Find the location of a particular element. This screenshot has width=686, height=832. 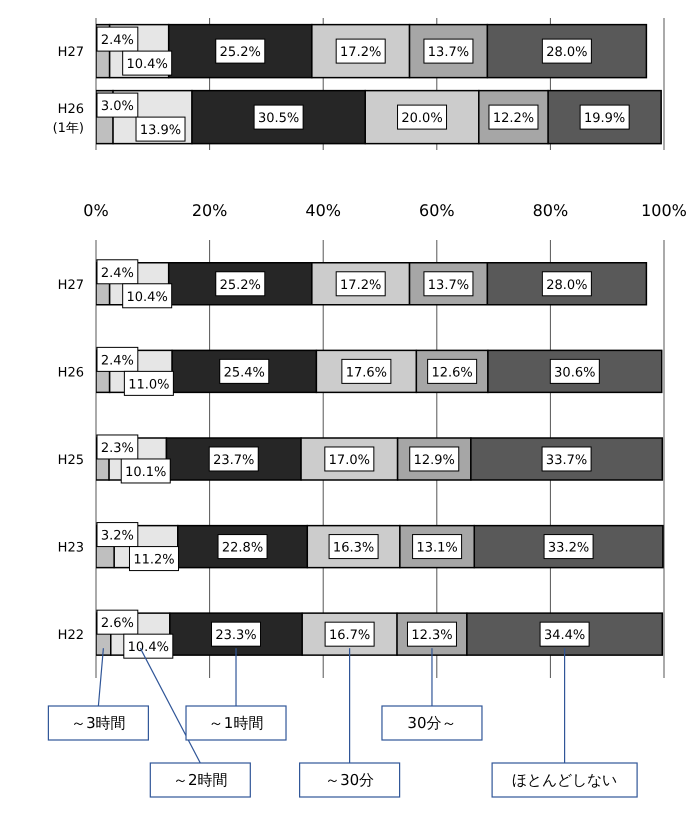

data-label: 25.4% is located at coordinates (244, 372).